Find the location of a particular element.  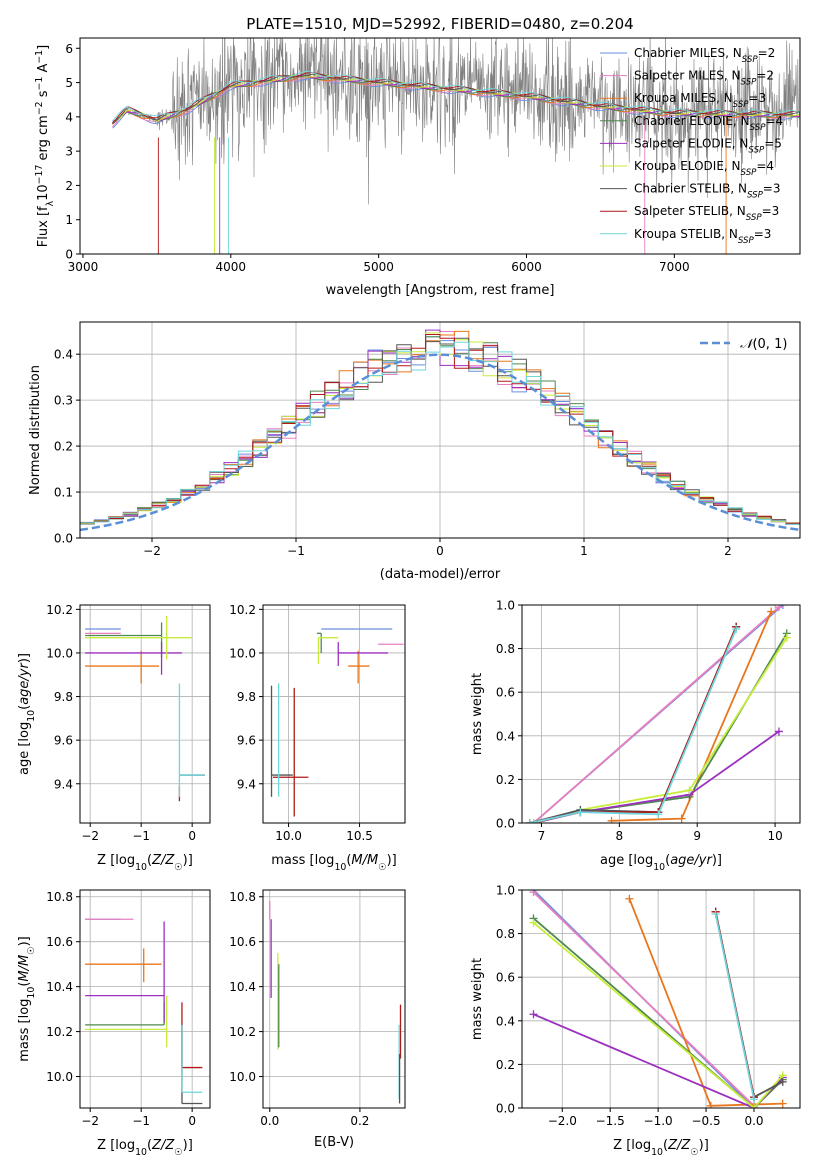

x-tick-label: 10.5 is located at coordinates (359, 836).